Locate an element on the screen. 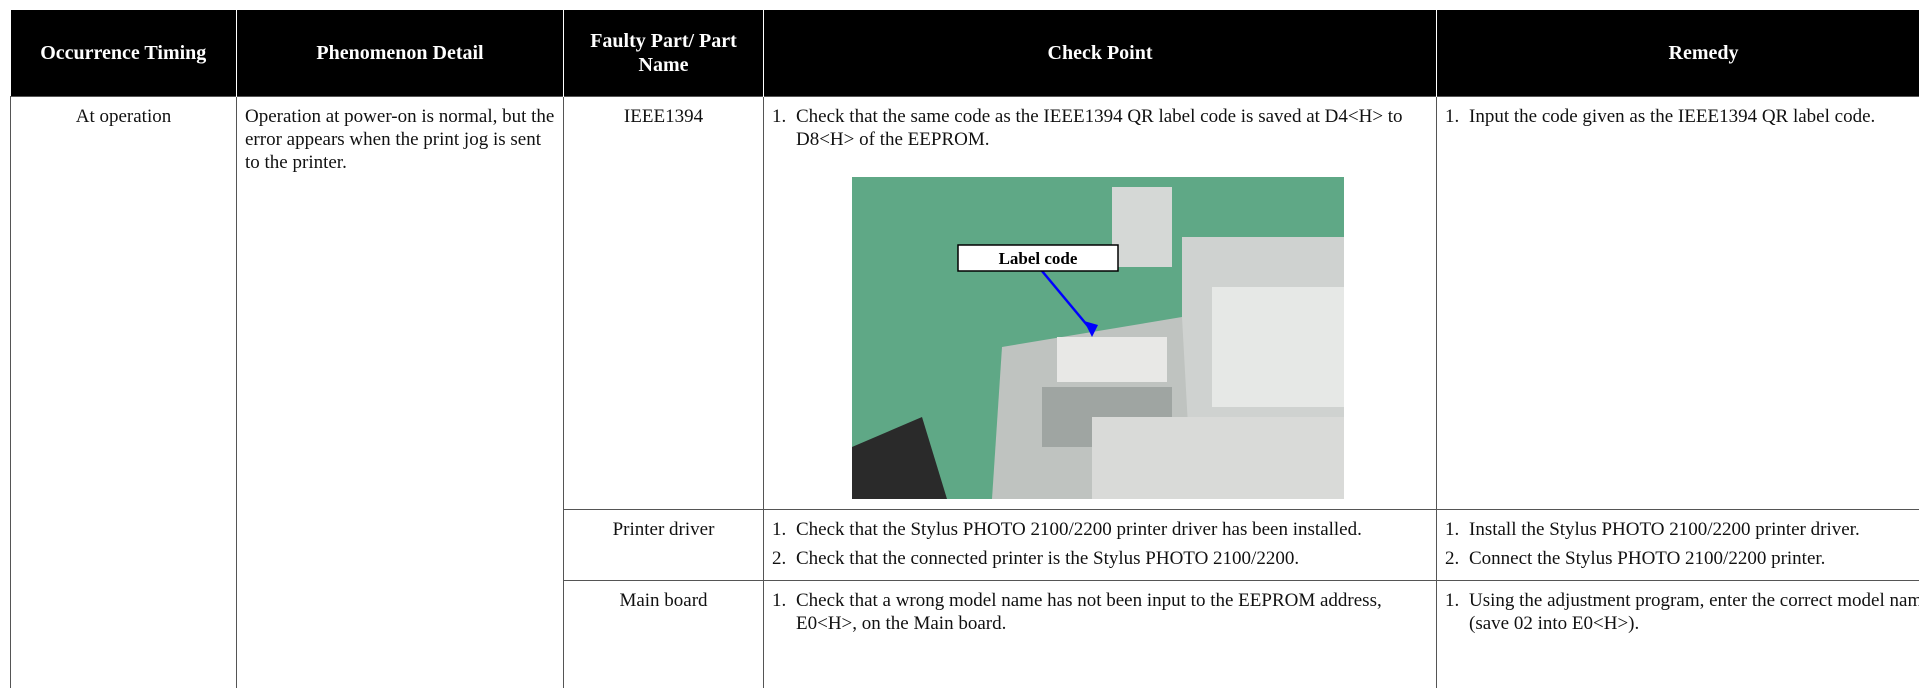  header-cell: Occurrence Timing is located at coordinates (123, 53).